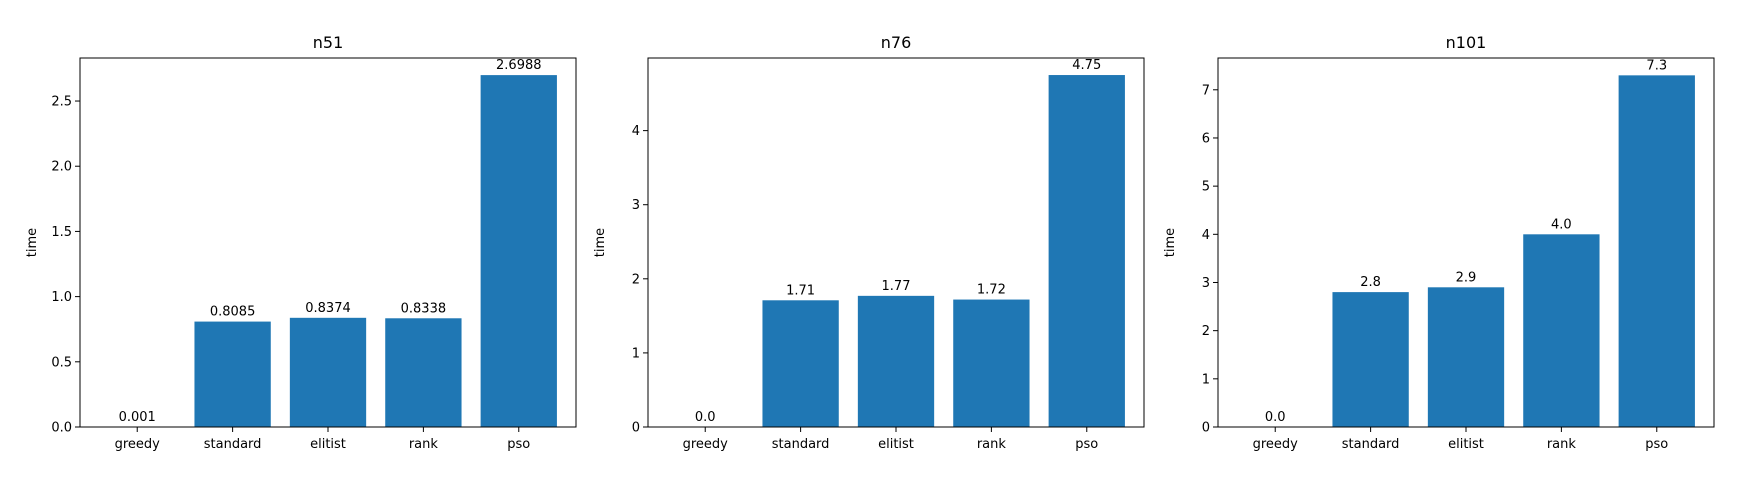 The height and width of the screenshot is (480, 1751). Describe the element at coordinates (61, 102) in the screenshot. I see `y-tick-label: 2.5` at that location.